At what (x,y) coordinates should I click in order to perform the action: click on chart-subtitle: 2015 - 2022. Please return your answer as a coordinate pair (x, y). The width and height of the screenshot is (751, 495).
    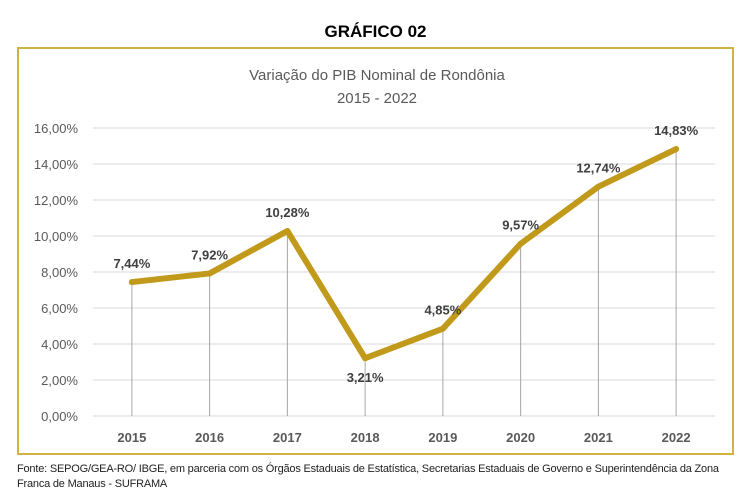
    Looking at the image, I should click on (377, 98).